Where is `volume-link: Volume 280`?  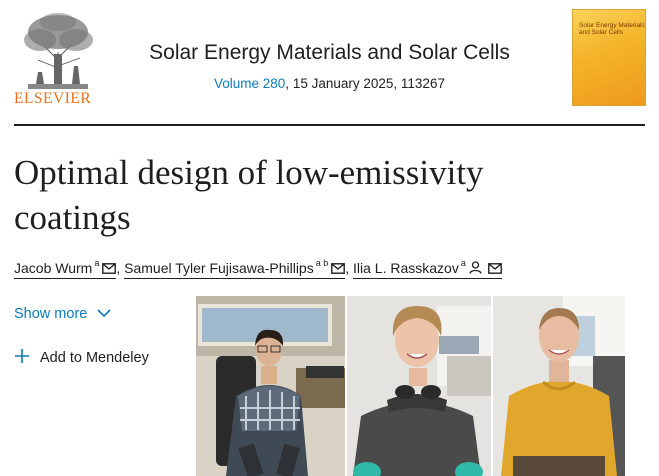
volume-link: Volume 280 is located at coordinates (250, 83).